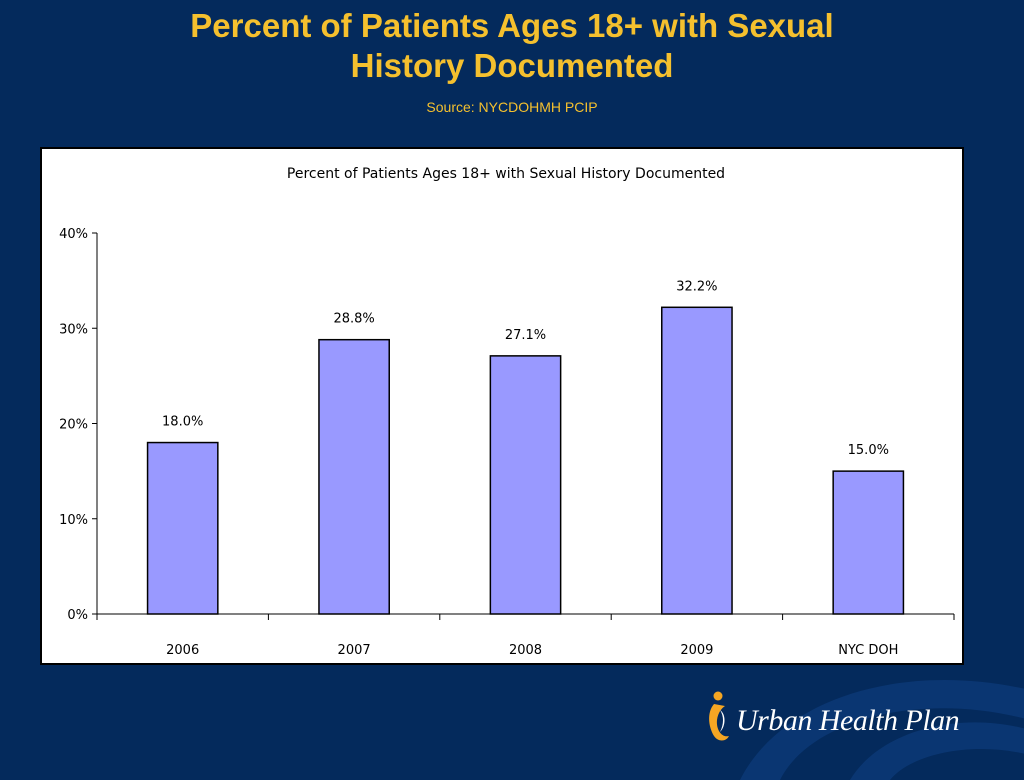 Image resolution: width=1024 pixels, height=780 pixels. I want to click on y-axis: 0% 10% 20% 30% 40%, so click(78, 425).